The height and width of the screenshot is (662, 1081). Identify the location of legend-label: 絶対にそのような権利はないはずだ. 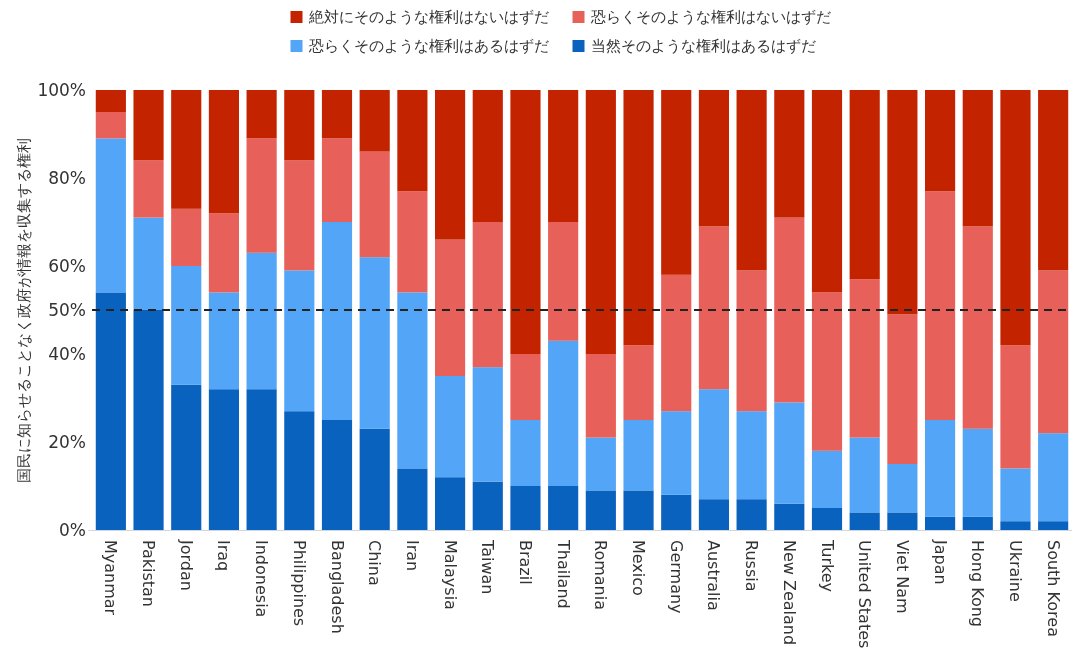
(428, 17).